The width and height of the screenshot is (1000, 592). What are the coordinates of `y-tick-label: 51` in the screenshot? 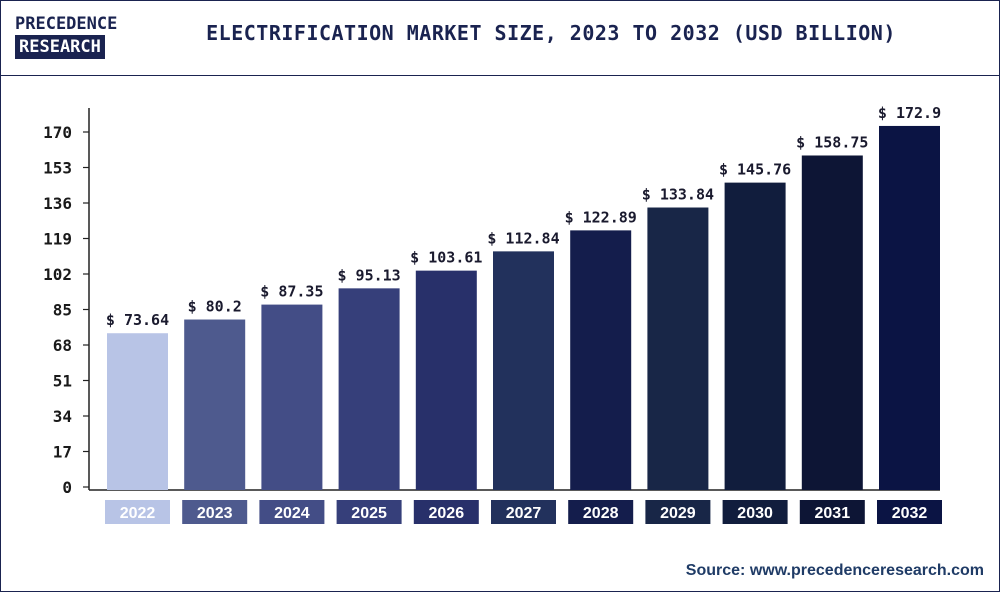 It's located at (62, 381).